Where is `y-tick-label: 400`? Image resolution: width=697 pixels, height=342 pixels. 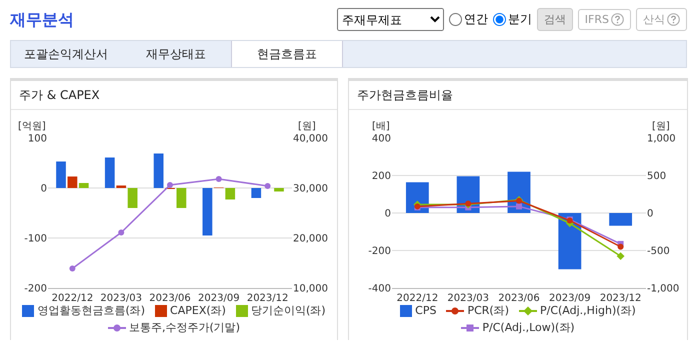
y-tick-label: 400 is located at coordinates (381, 139).